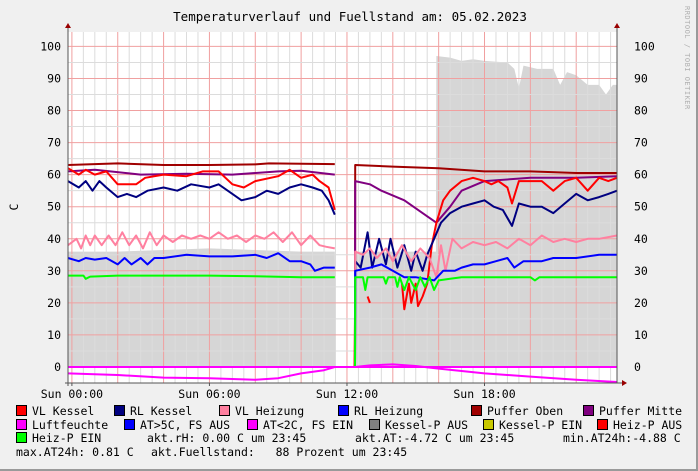  I want to click on legend-item-vl-heizung: VL Heizung, so click(261, 411).